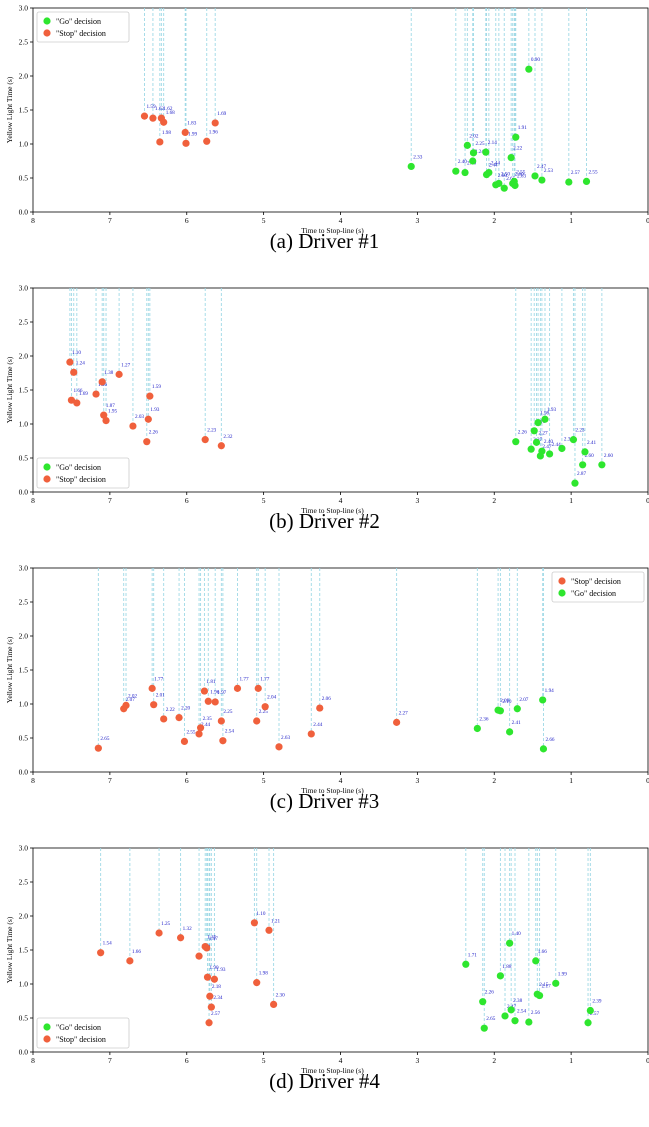 This screenshot has width=649, height=1127. What do you see at coordinates (325, 241) in the screenshot?
I see `caption-panel-a: (a) Driver #1` at bounding box center [325, 241].